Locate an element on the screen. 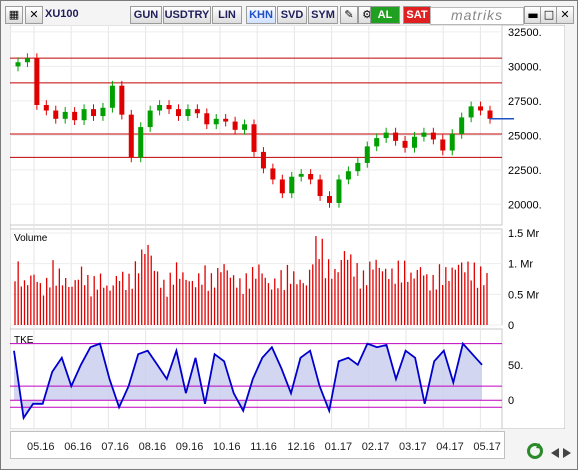  brand-logo: matriks is located at coordinates (477, 16).